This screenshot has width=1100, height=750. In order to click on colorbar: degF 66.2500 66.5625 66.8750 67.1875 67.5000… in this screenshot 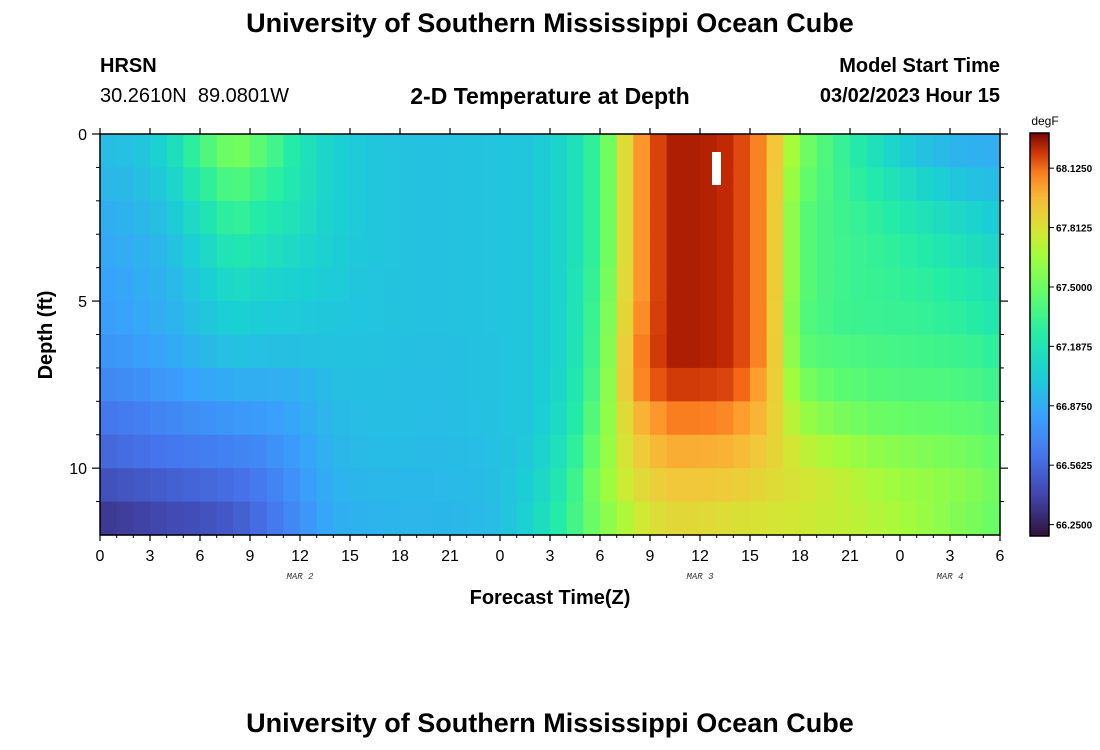, I will do `click(1061, 325)`.